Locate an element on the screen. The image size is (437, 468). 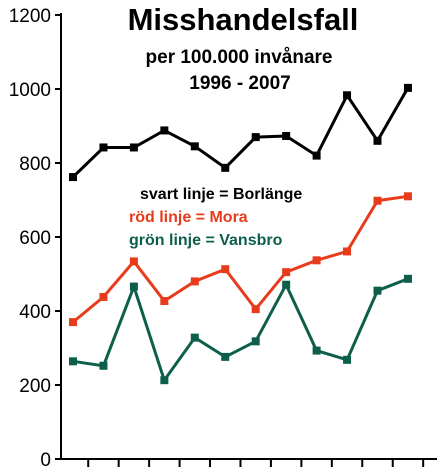
y-tick-label: 400 is located at coordinates (35, 312).